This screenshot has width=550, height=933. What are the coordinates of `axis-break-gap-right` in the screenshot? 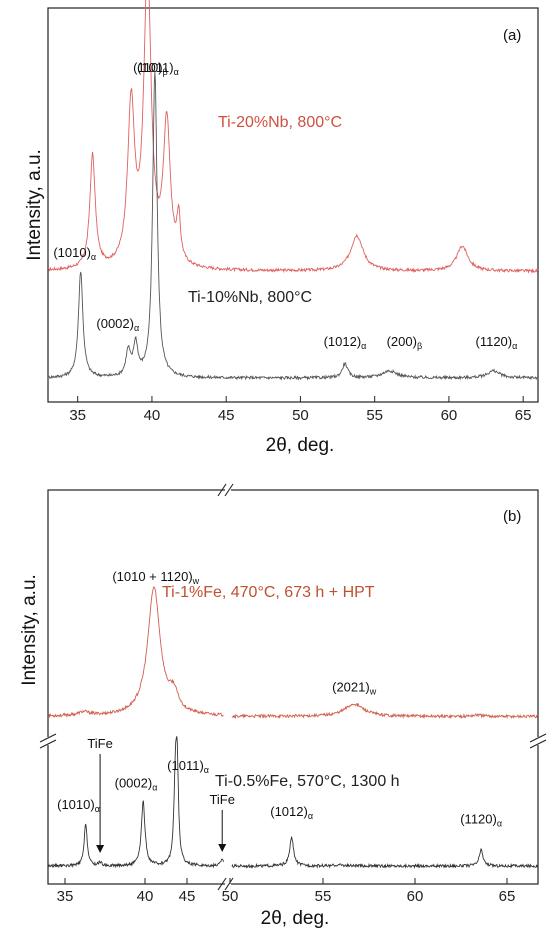 It's located at (538, 741).